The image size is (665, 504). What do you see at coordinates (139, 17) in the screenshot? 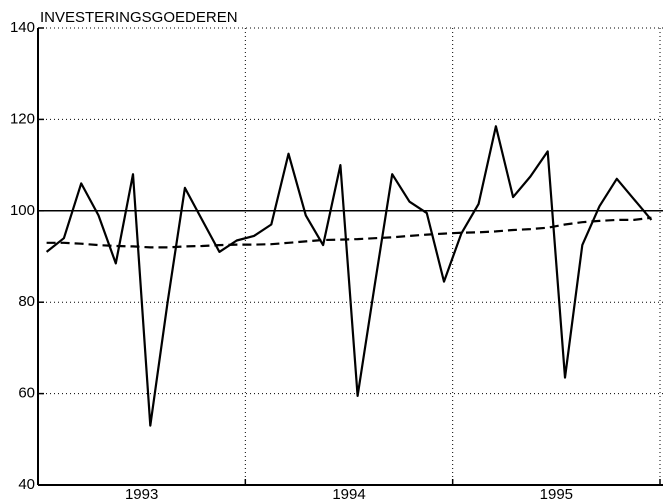
I see `chart-title: INVESTERINGSGOEDEREN` at bounding box center [139, 17].